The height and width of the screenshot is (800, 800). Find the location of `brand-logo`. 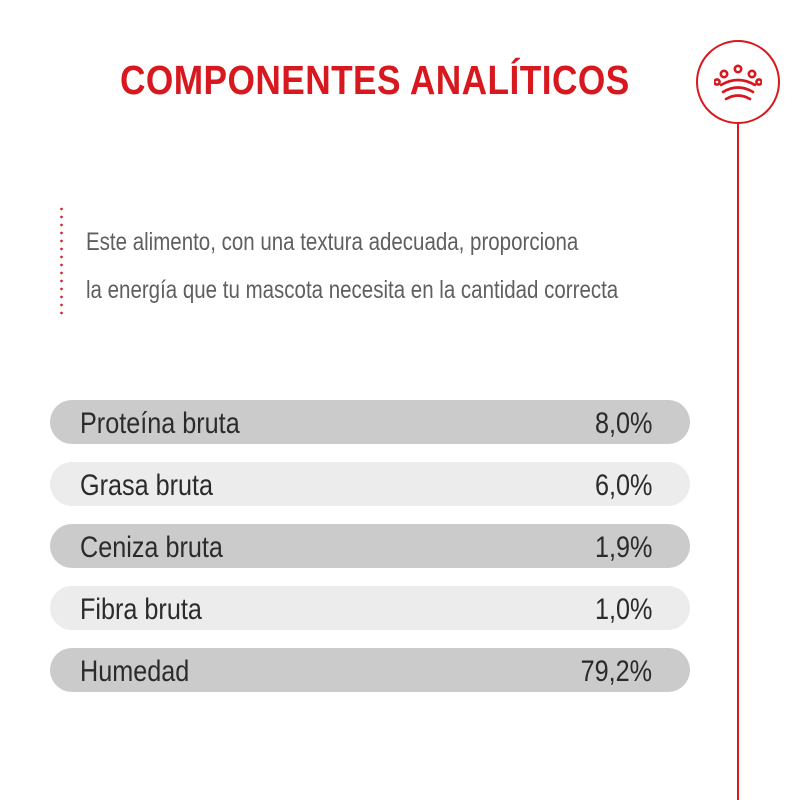

brand-logo is located at coordinates (738, 82).